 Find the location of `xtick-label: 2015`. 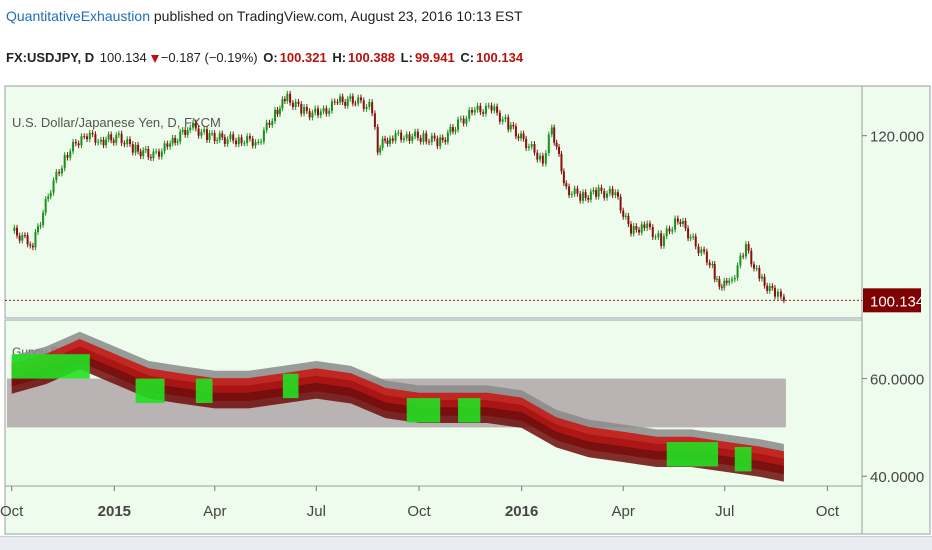

xtick-label: 2015 is located at coordinates (114, 511).